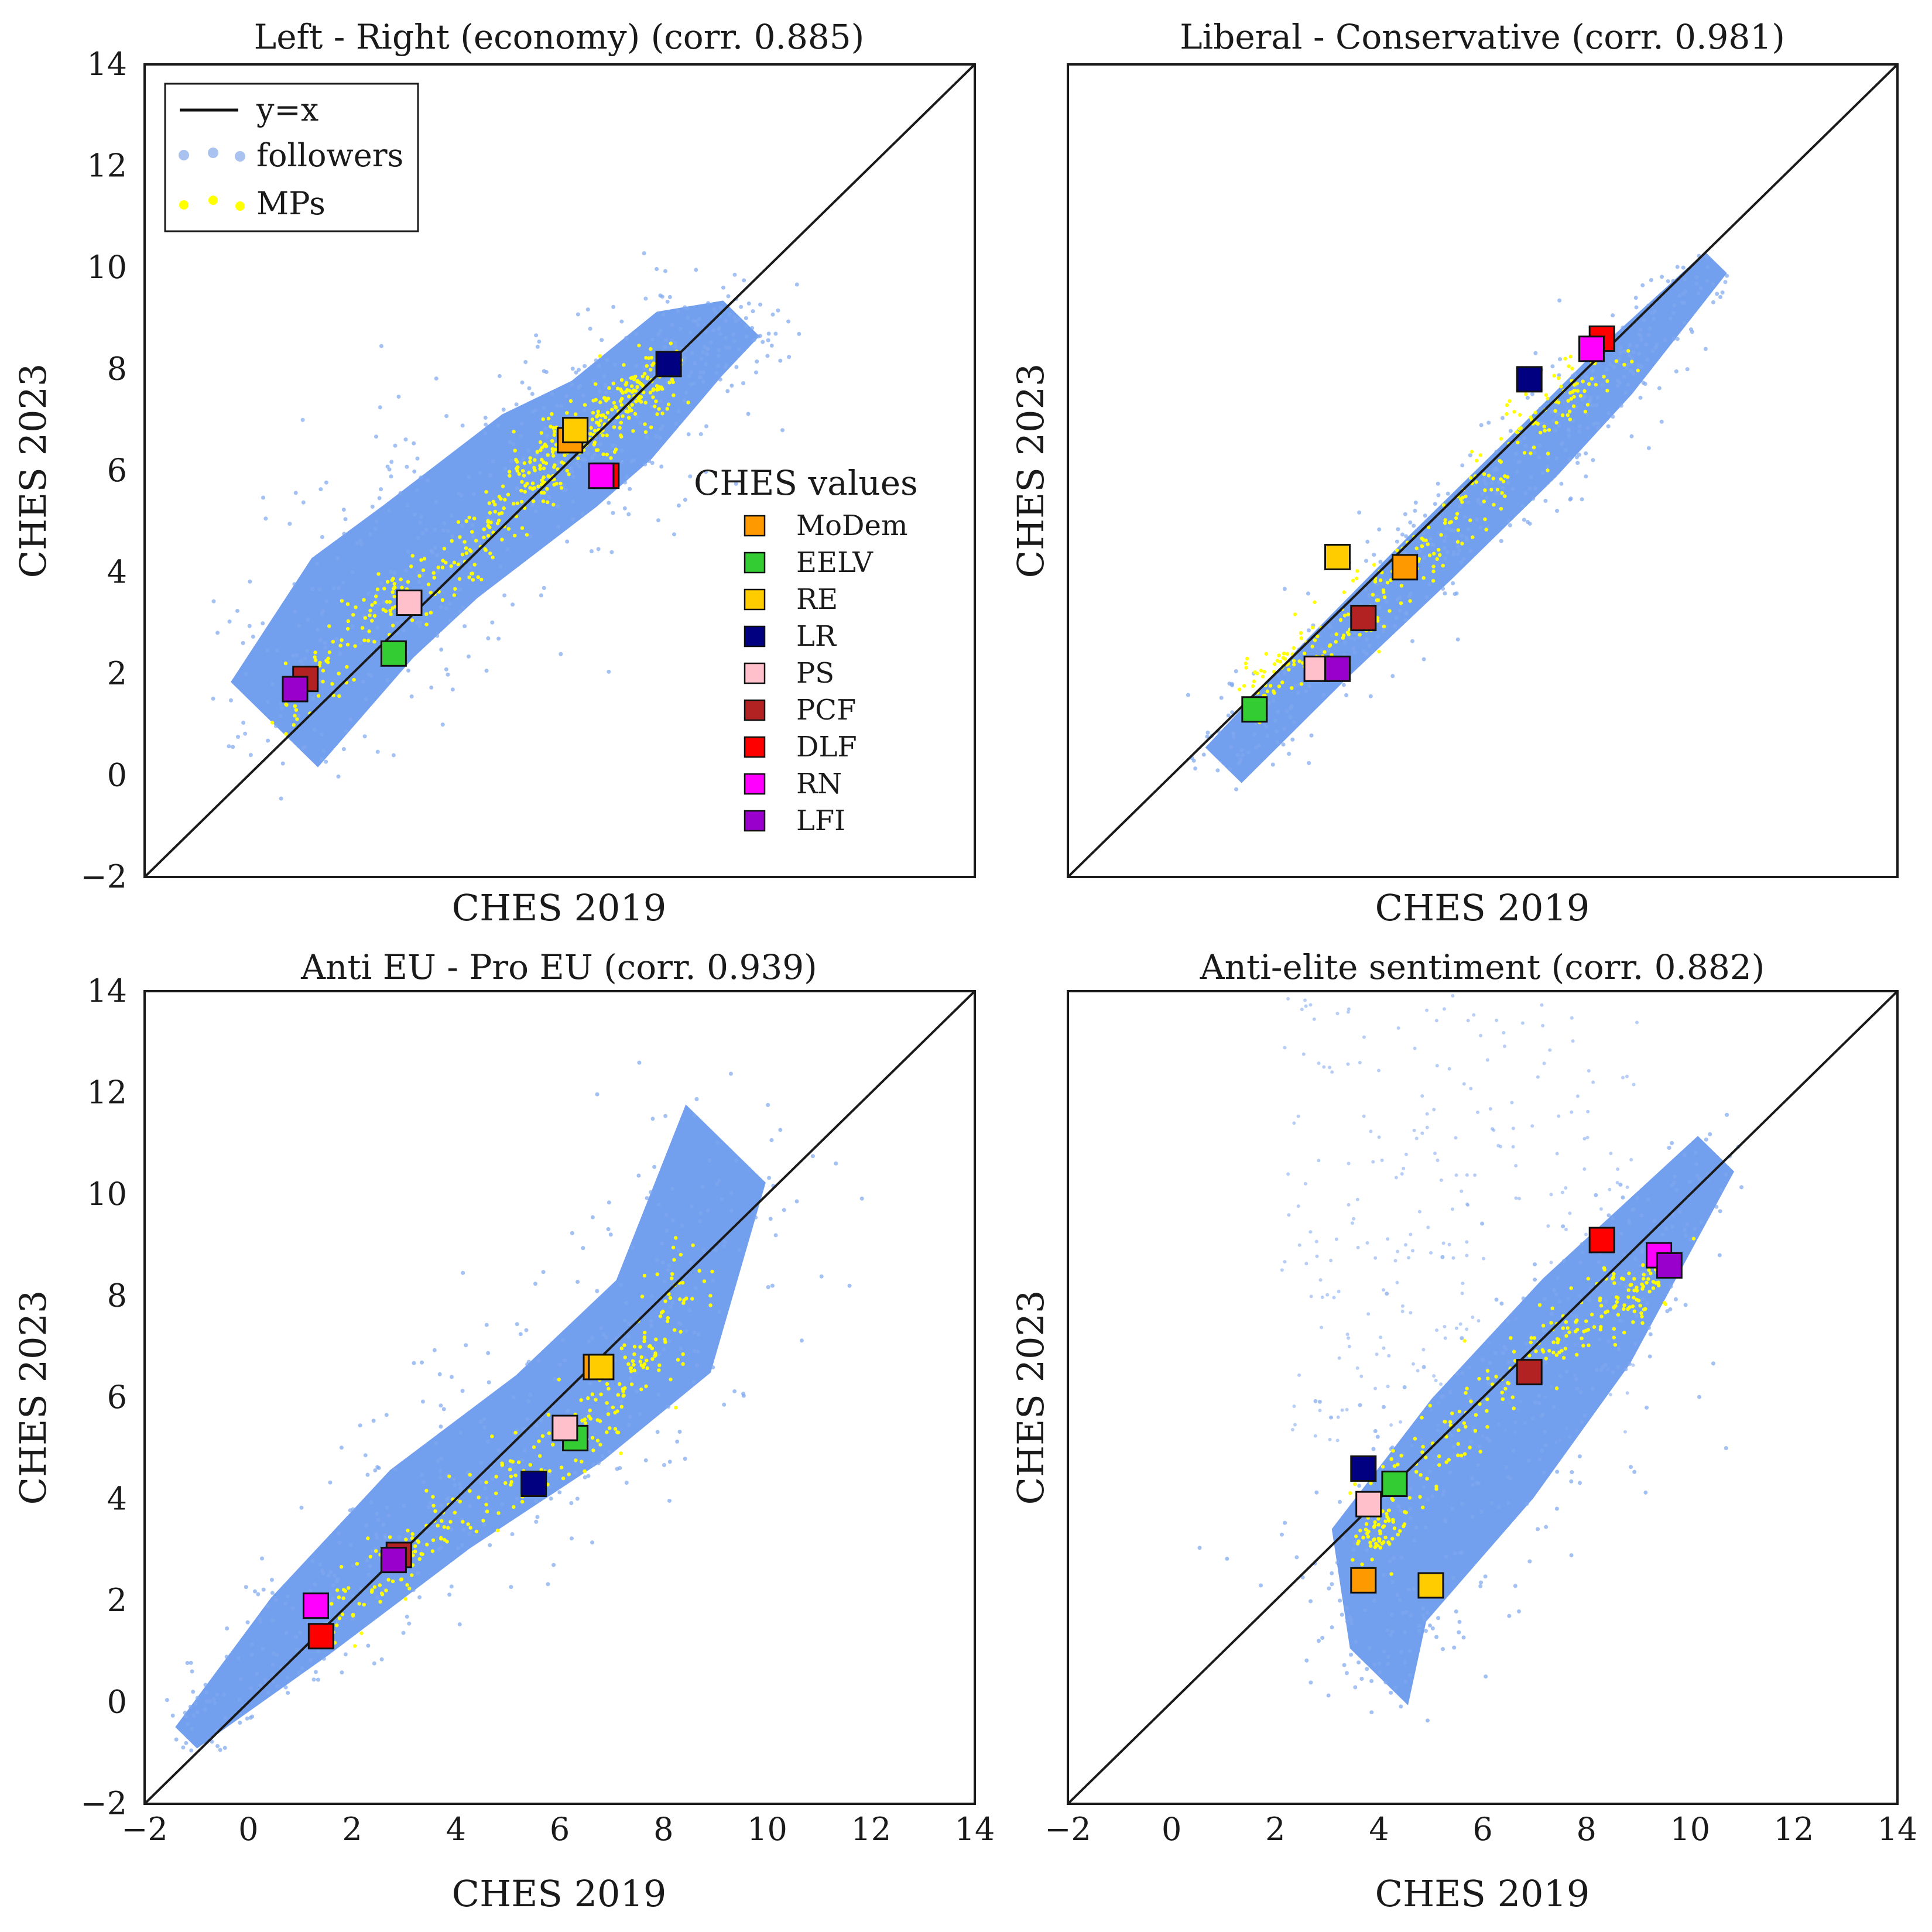 The image size is (1932, 1932). What do you see at coordinates (806, 483) in the screenshot?
I see `ches-legend-title: CHES values` at bounding box center [806, 483].